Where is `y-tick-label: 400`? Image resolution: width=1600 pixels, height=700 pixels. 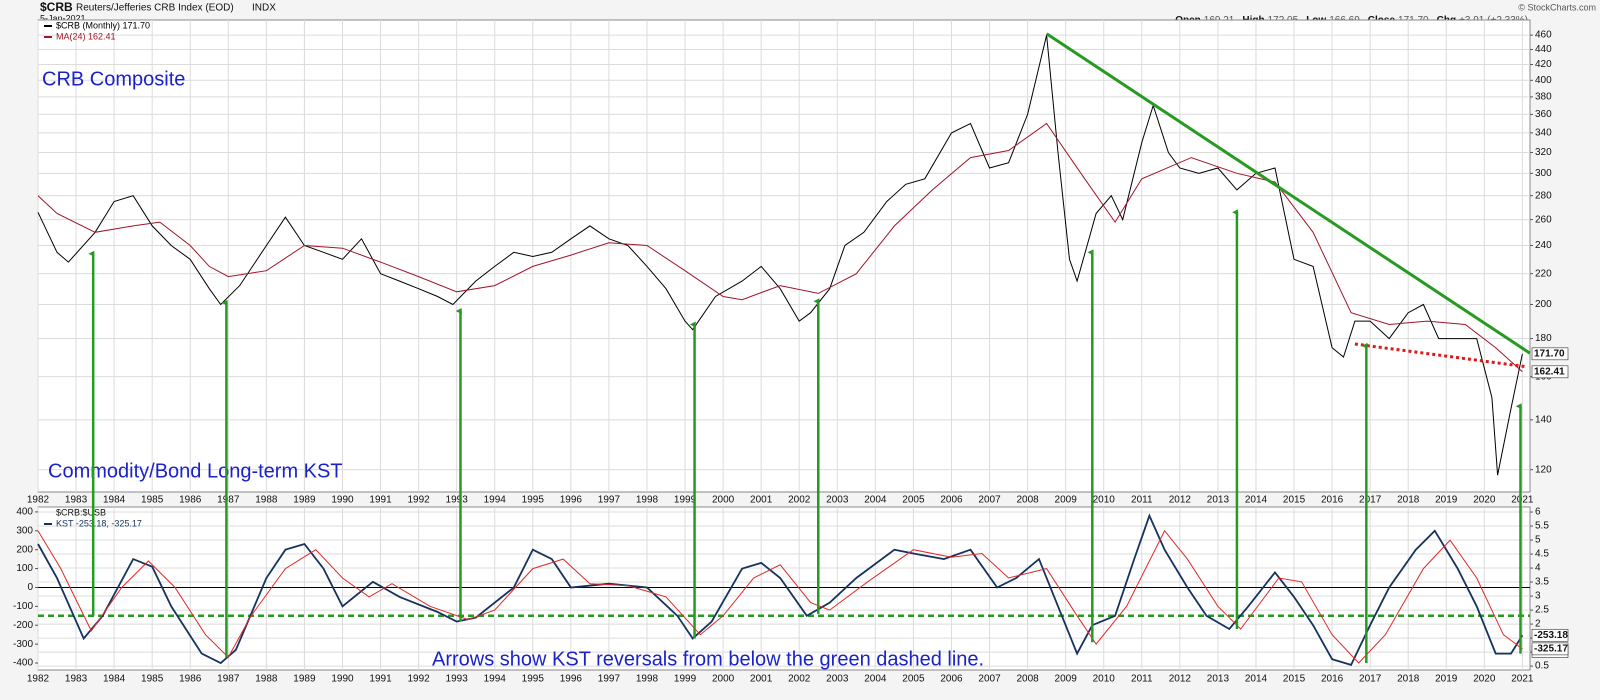 y-tick-label: 400 is located at coordinates (1543, 80).